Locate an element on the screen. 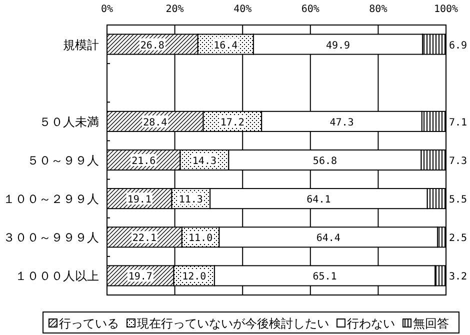  y-tick-label: 規模計 is located at coordinates (81, 45).